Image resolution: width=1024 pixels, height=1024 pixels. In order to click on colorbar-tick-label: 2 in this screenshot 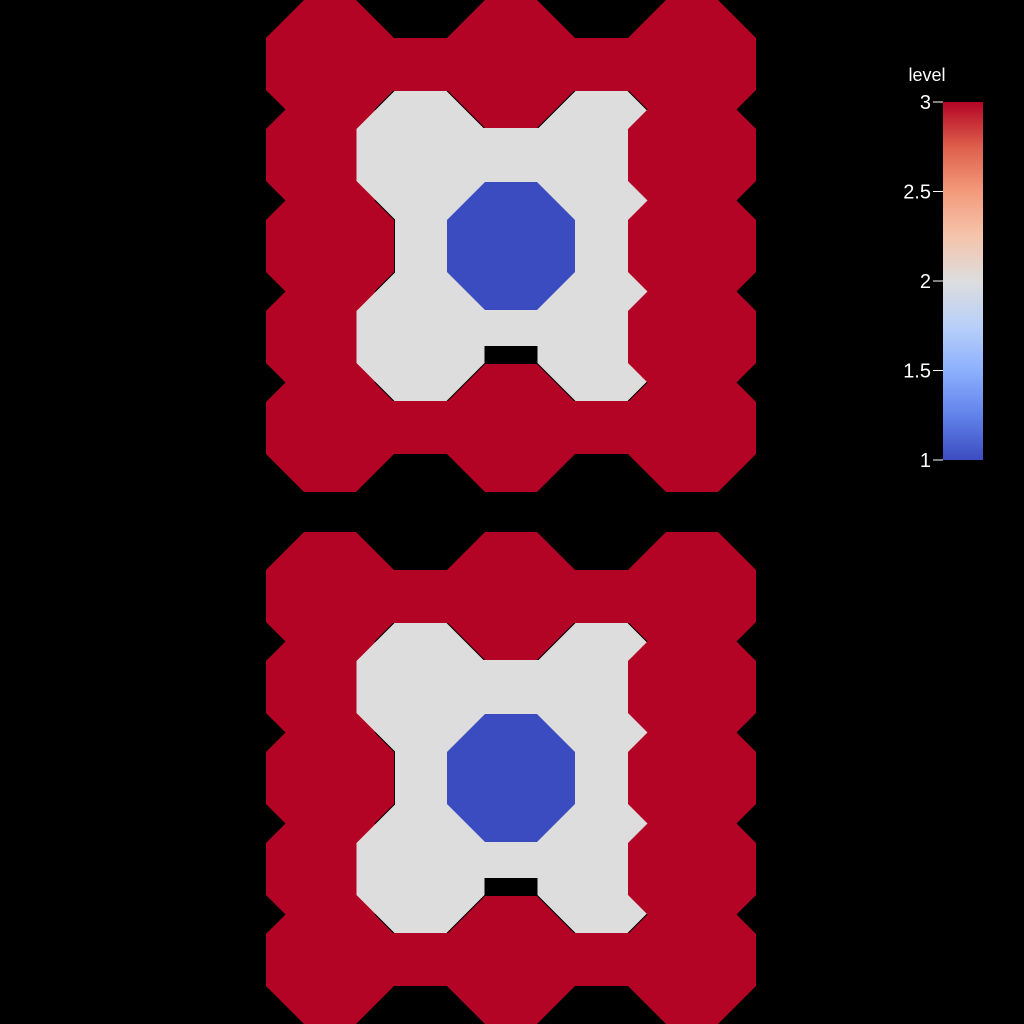, I will do `click(925, 282)`.